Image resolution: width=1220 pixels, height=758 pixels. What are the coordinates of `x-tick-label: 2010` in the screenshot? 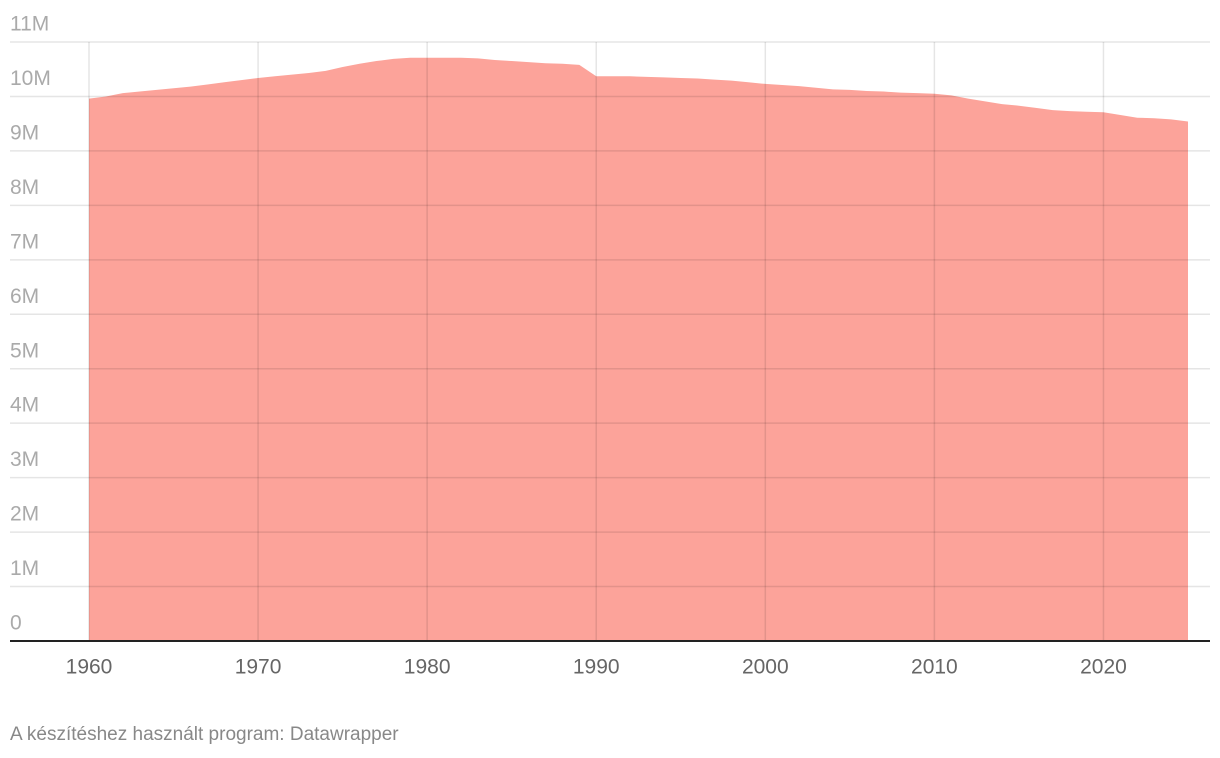 It's located at (934, 667).